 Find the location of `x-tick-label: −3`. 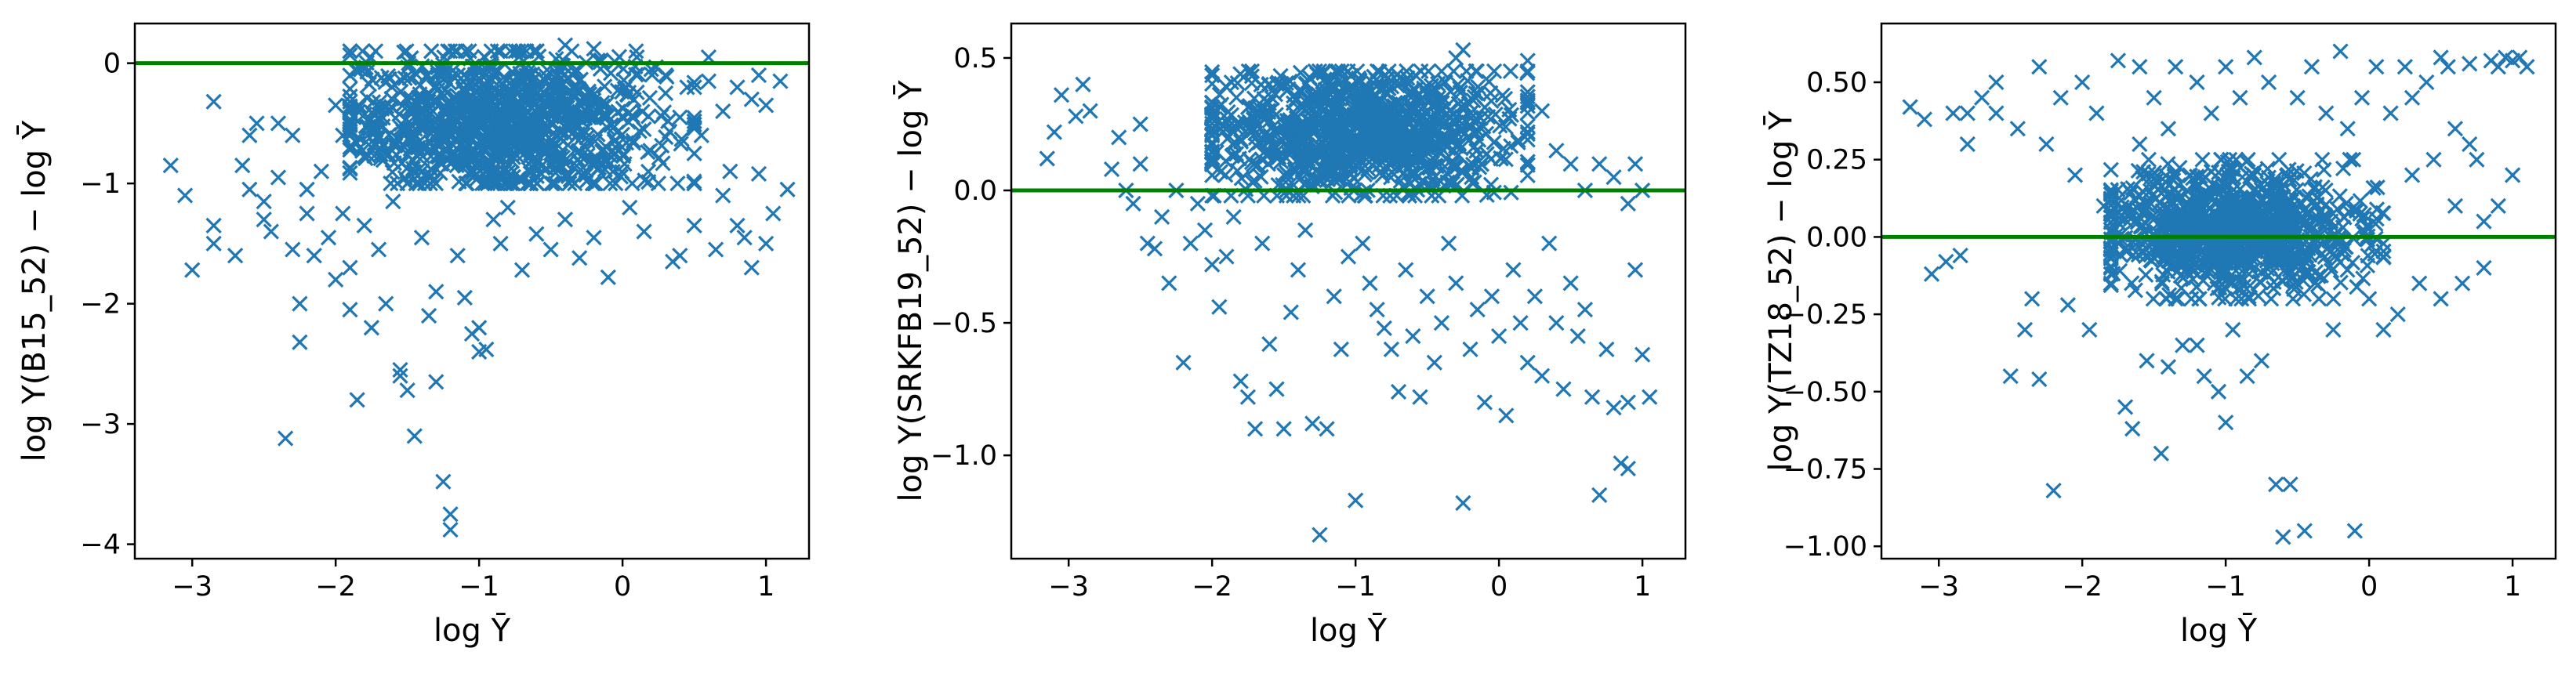

x-tick-label: −3 is located at coordinates (192, 587).